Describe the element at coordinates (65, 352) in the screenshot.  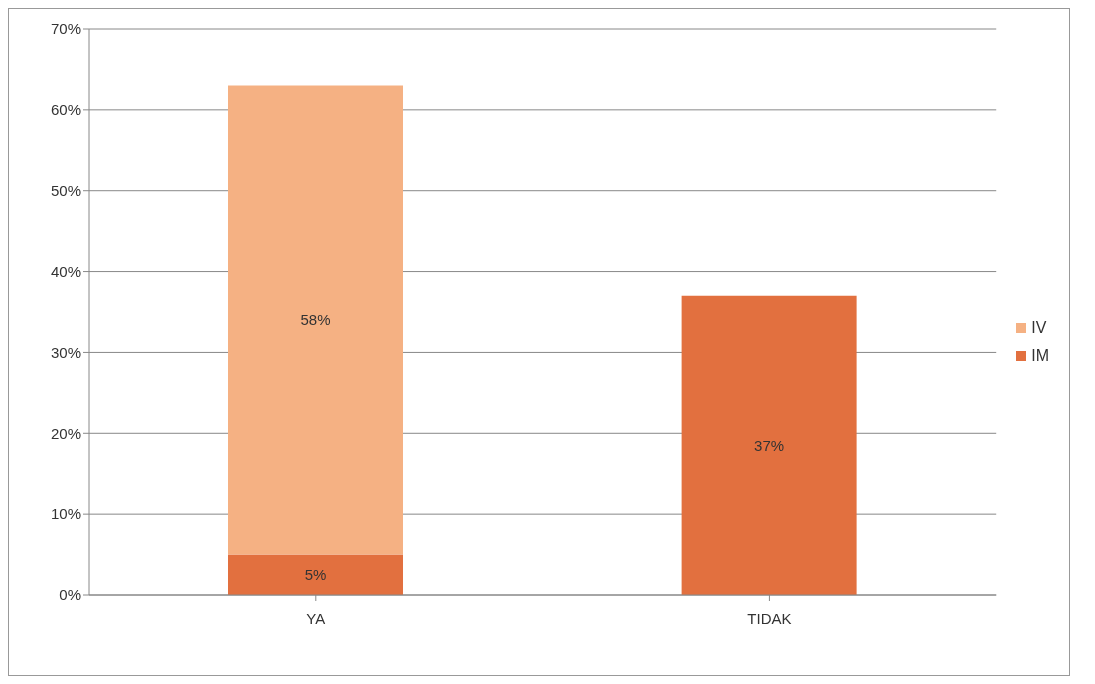
I see `y-tick-label: 30%` at that location.